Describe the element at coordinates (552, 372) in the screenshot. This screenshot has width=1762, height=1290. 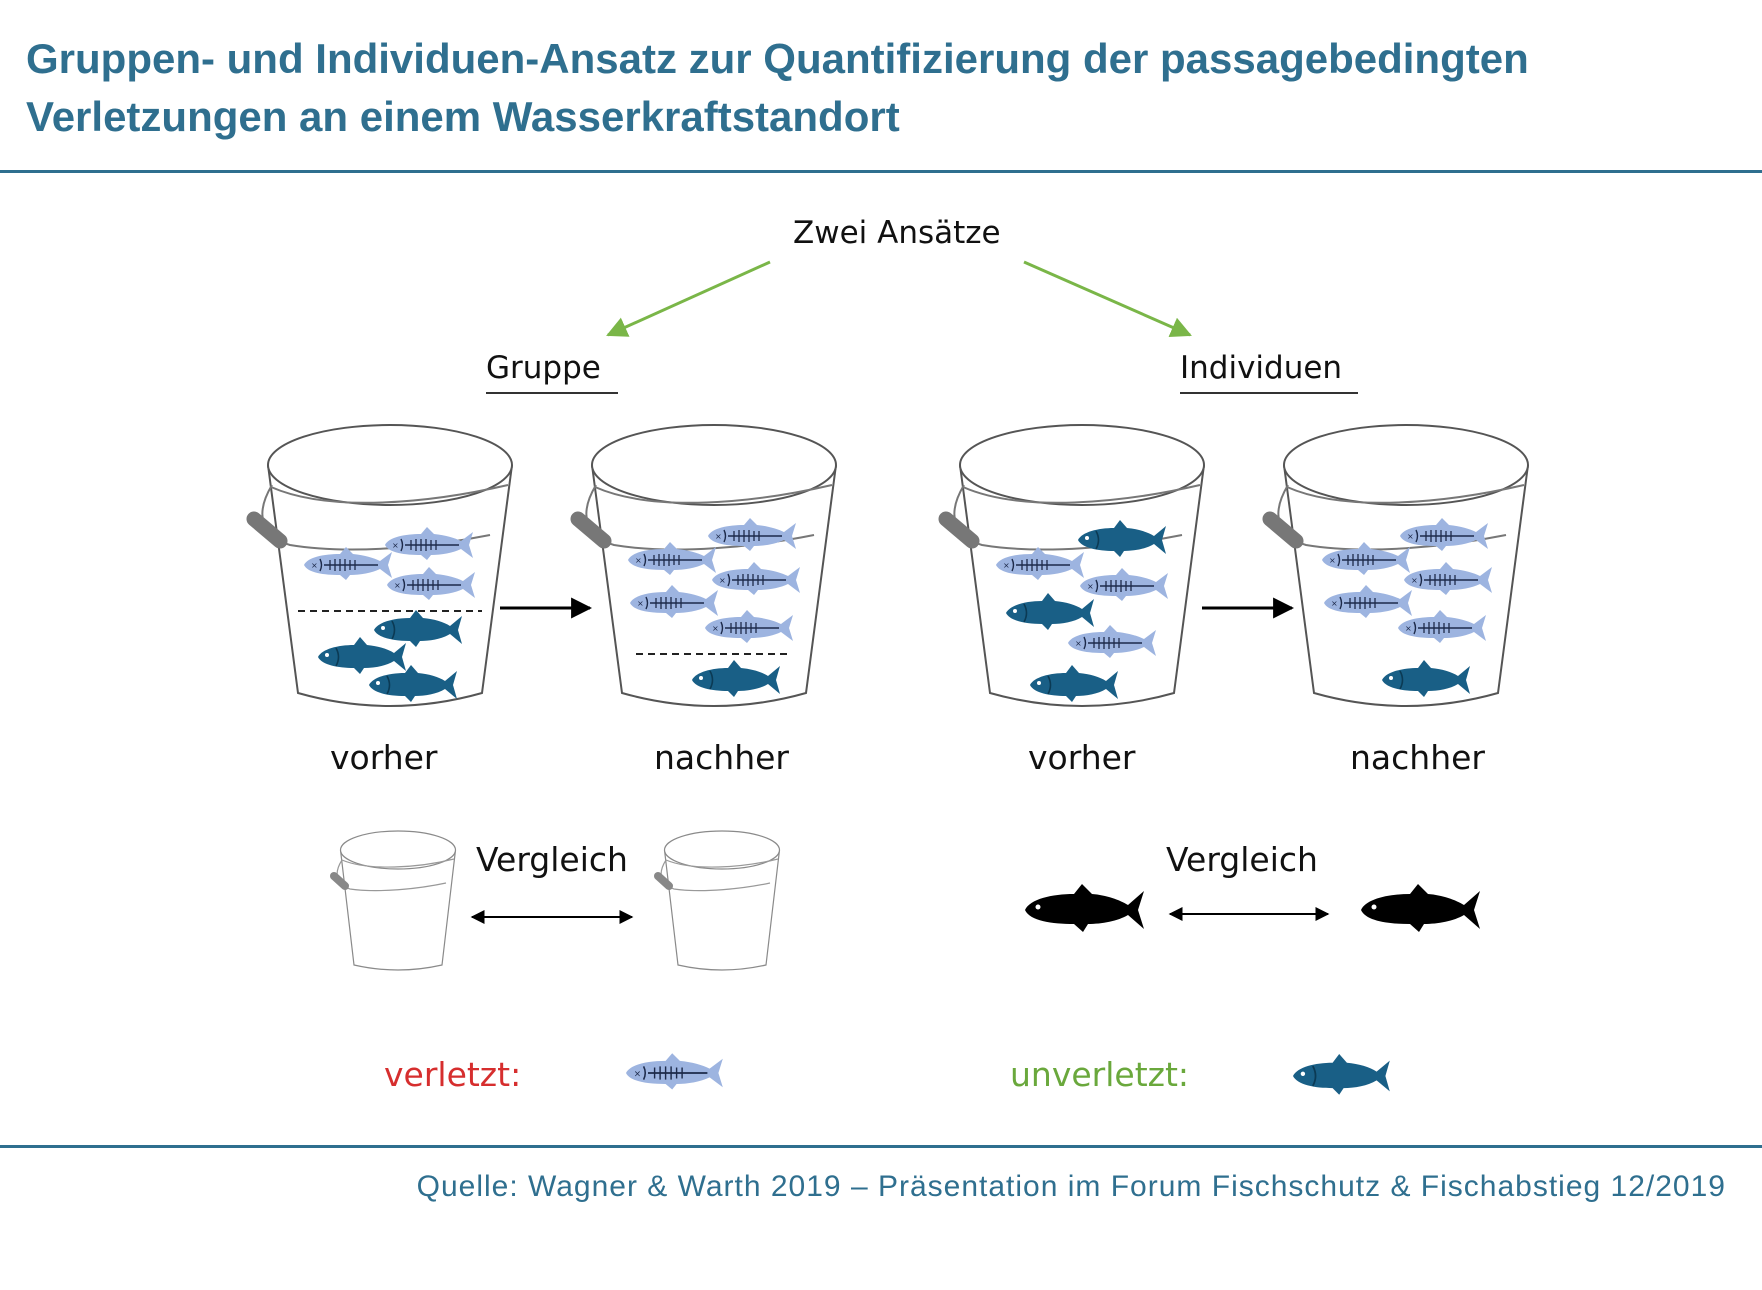
I see `group-heading: Gruppe` at that location.